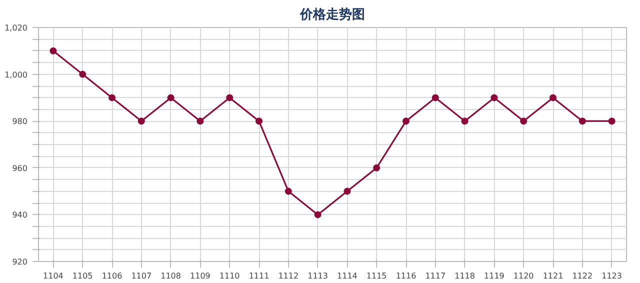  Describe the element at coordinates (200, 276) in the screenshot. I see `x-tick-label: 1109` at that location.